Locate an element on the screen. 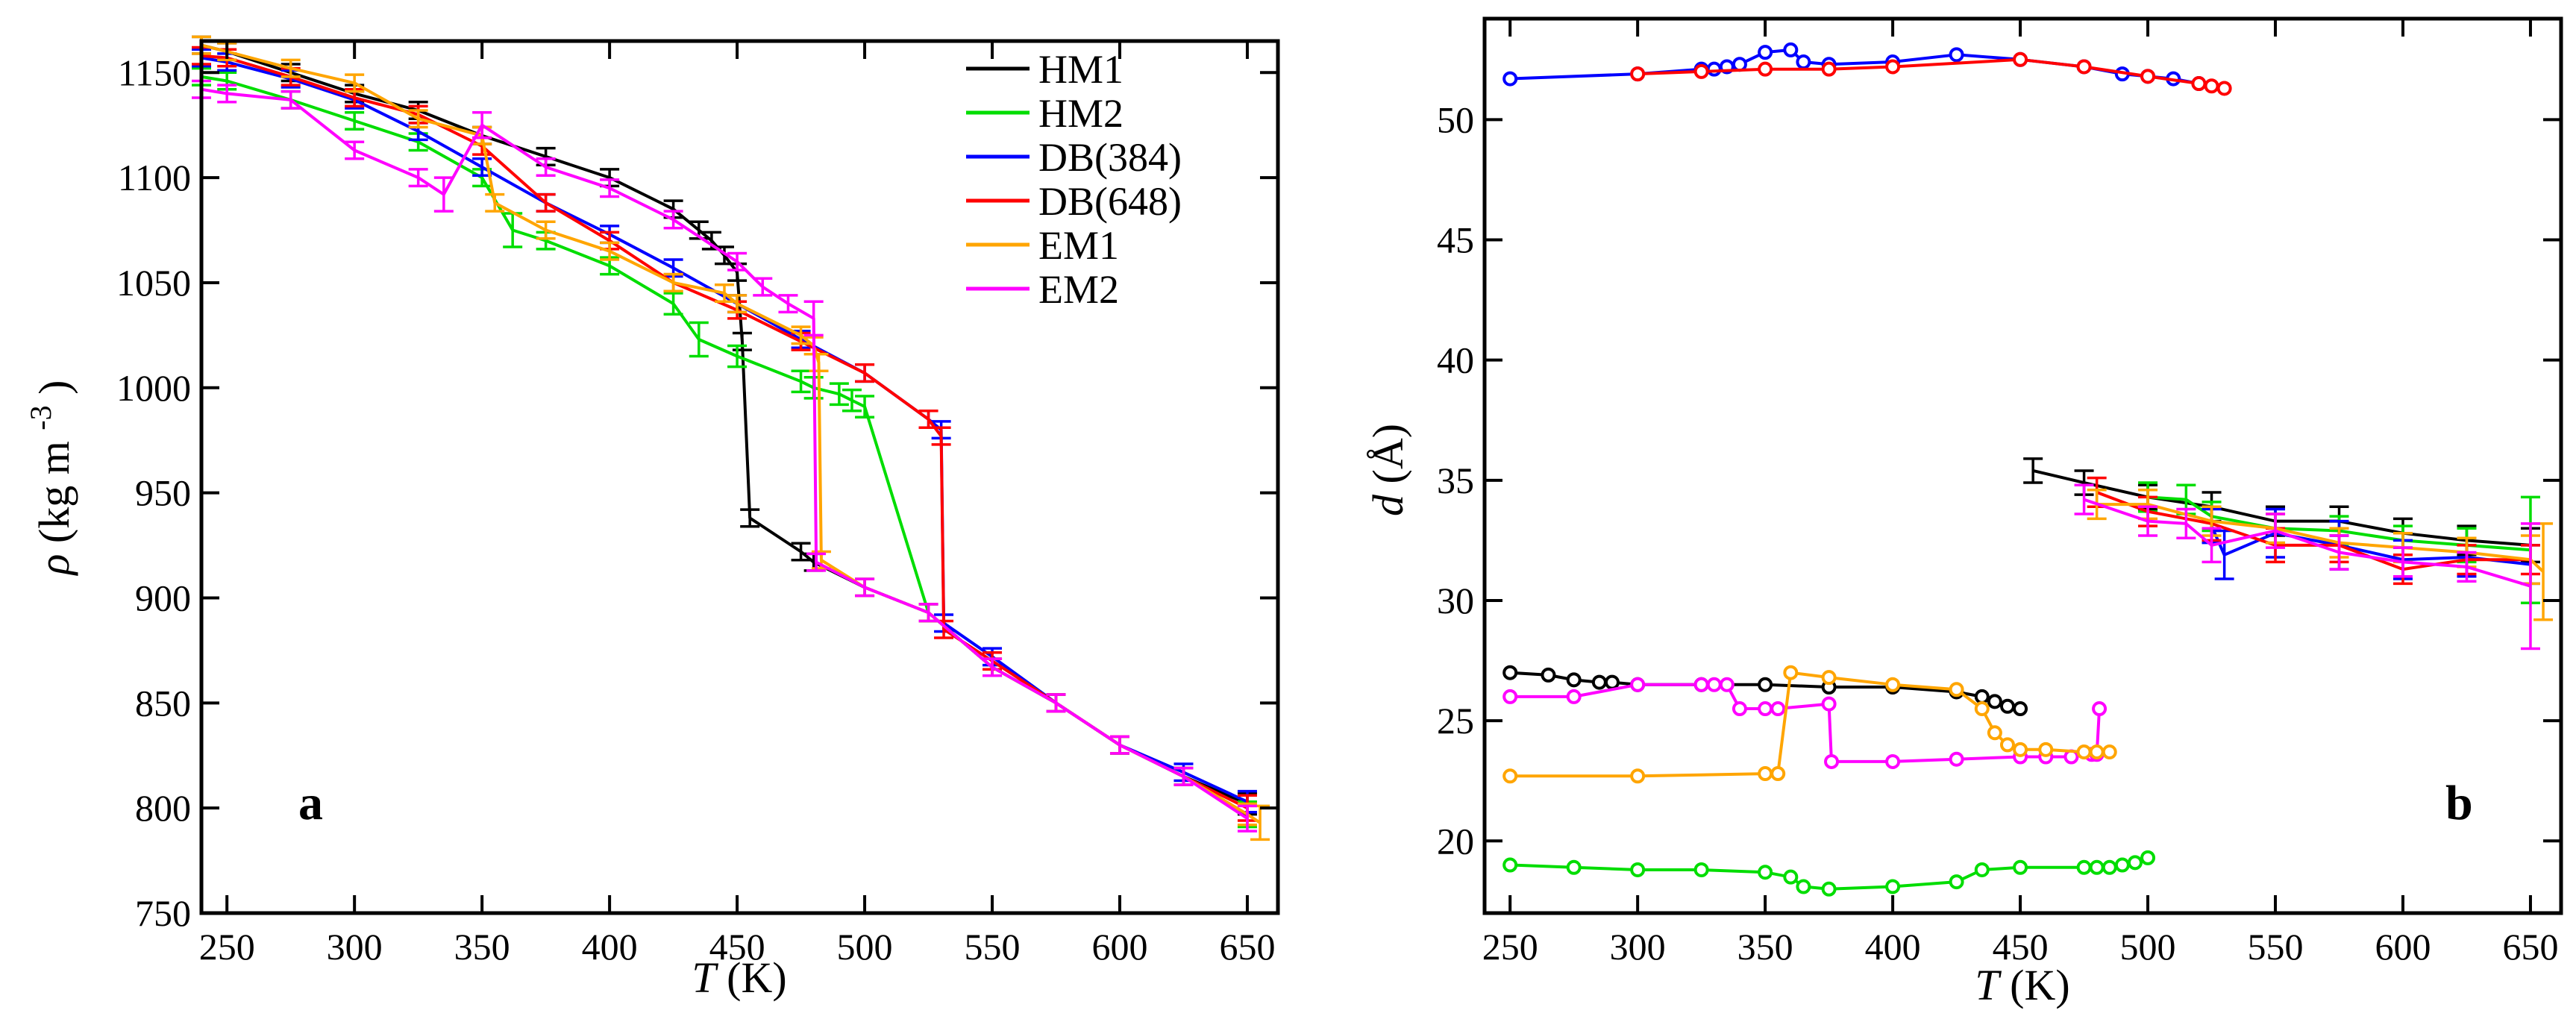 The width and height of the screenshot is (2576, 1022). panel-b-ylabel-symbol: d is located at coordinates (1388, 505).